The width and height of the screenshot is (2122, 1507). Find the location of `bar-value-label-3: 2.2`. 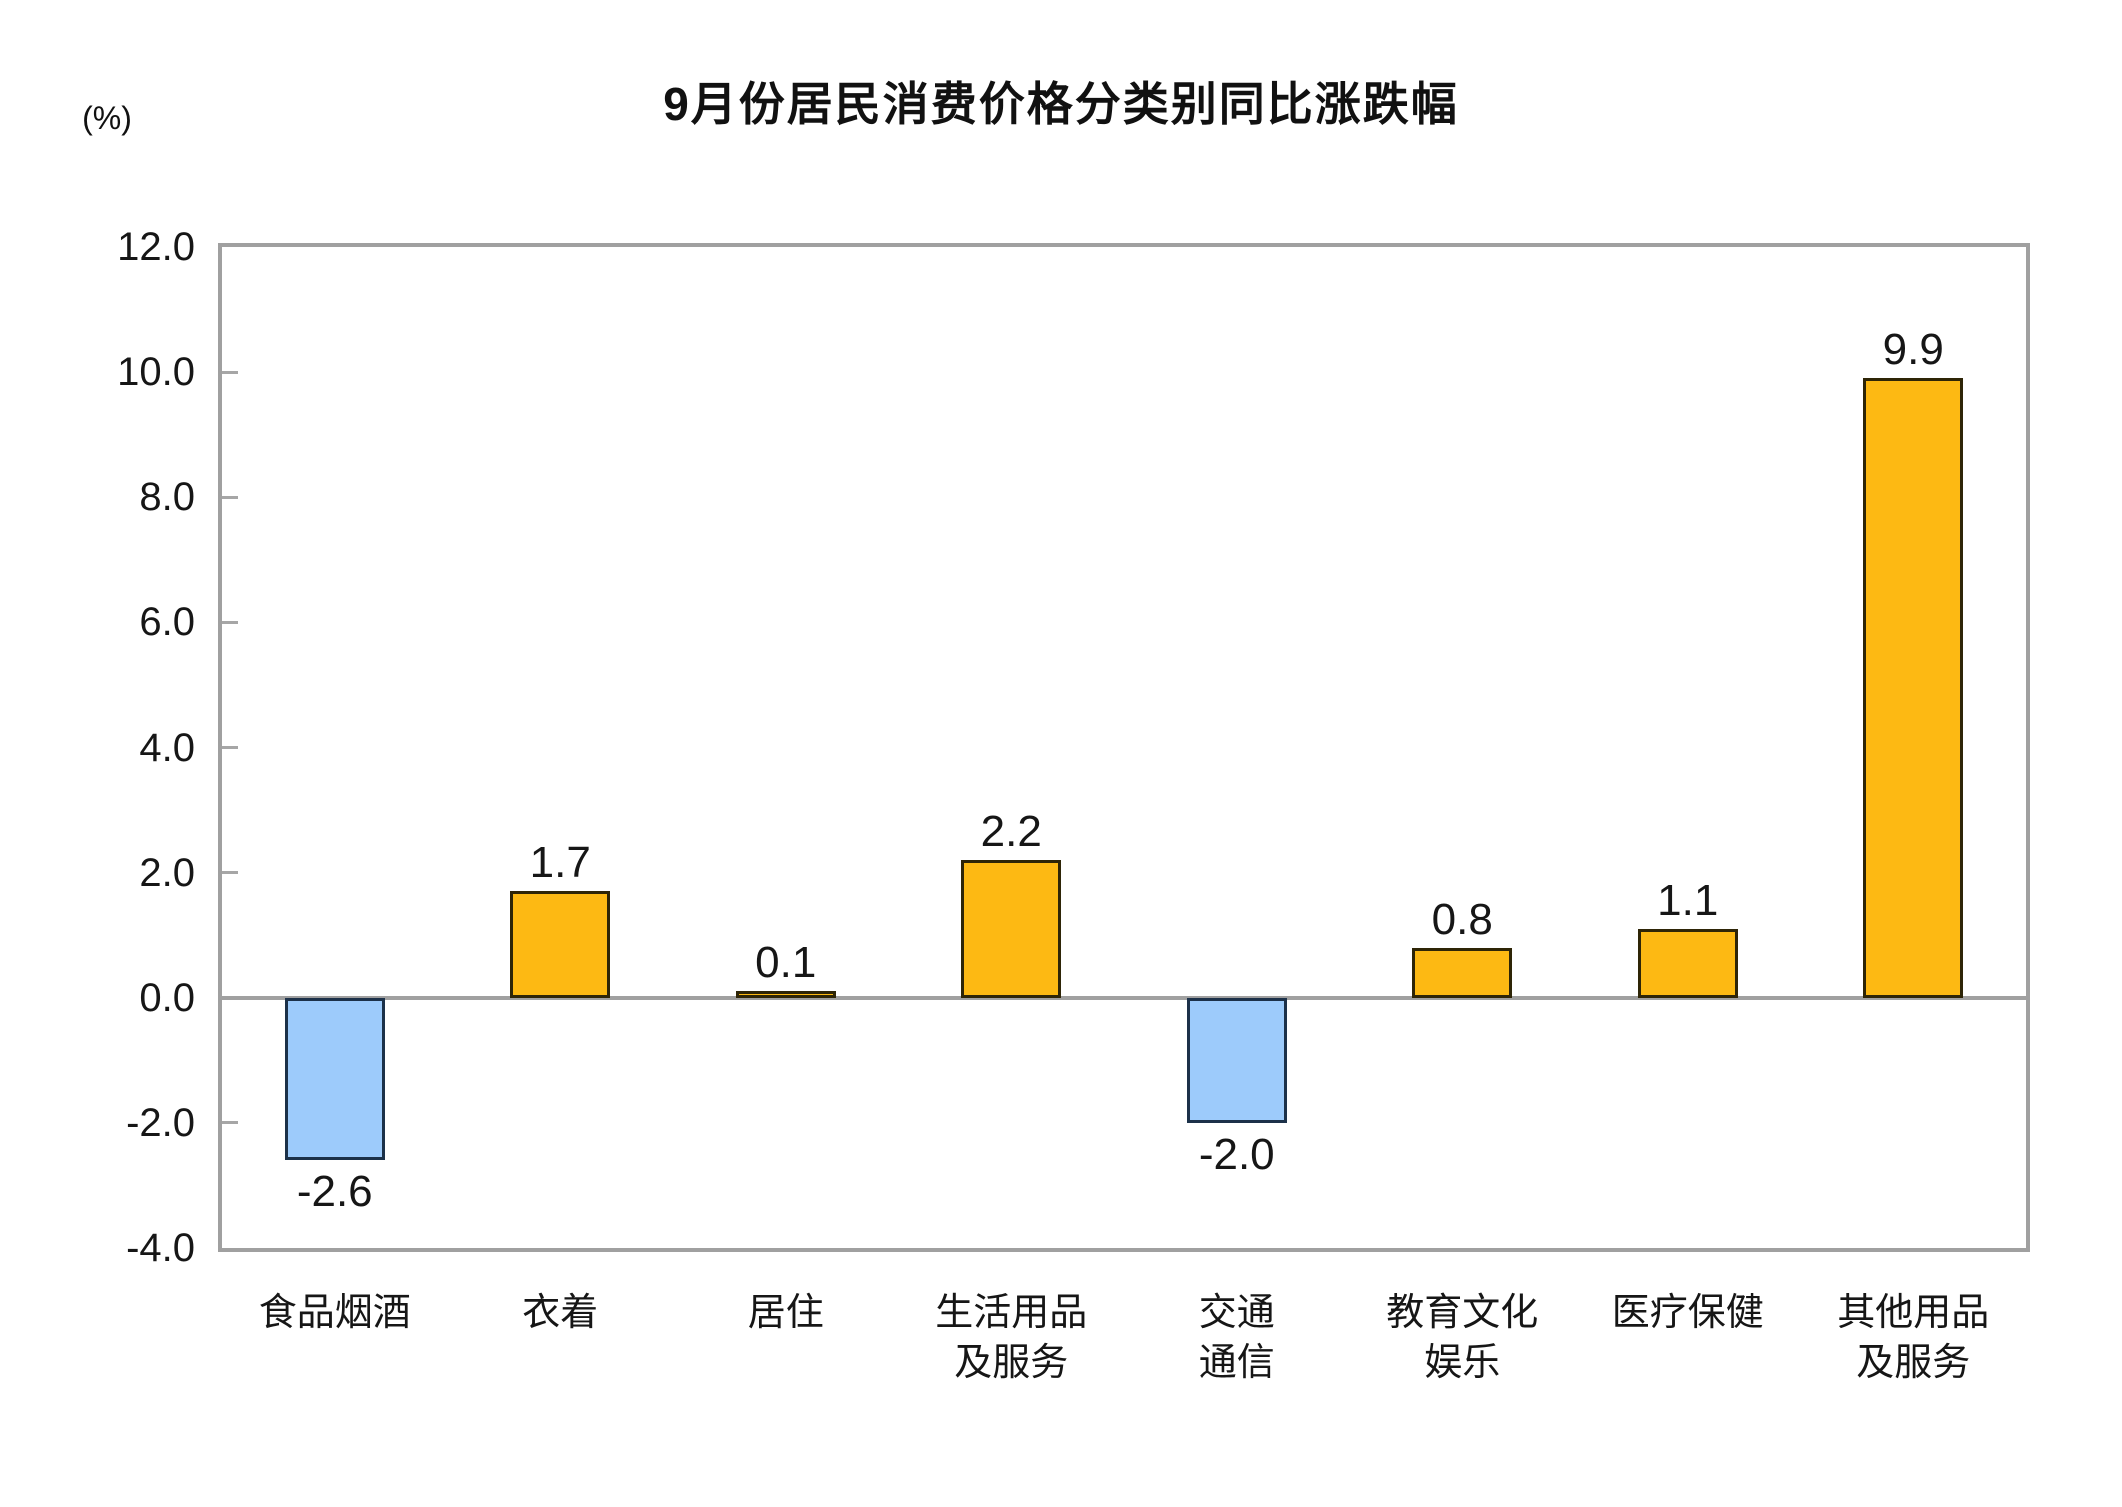

bar-value-label-3: 2.2 is located at coordinates (1011, 832).